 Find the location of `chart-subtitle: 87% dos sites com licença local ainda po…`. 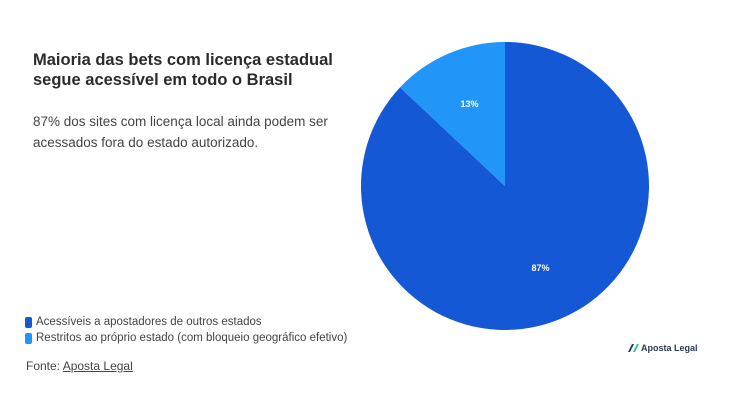

chart-subtitle: 87% dos sites com licença local ainda po… is located at coordinates (180, 132).